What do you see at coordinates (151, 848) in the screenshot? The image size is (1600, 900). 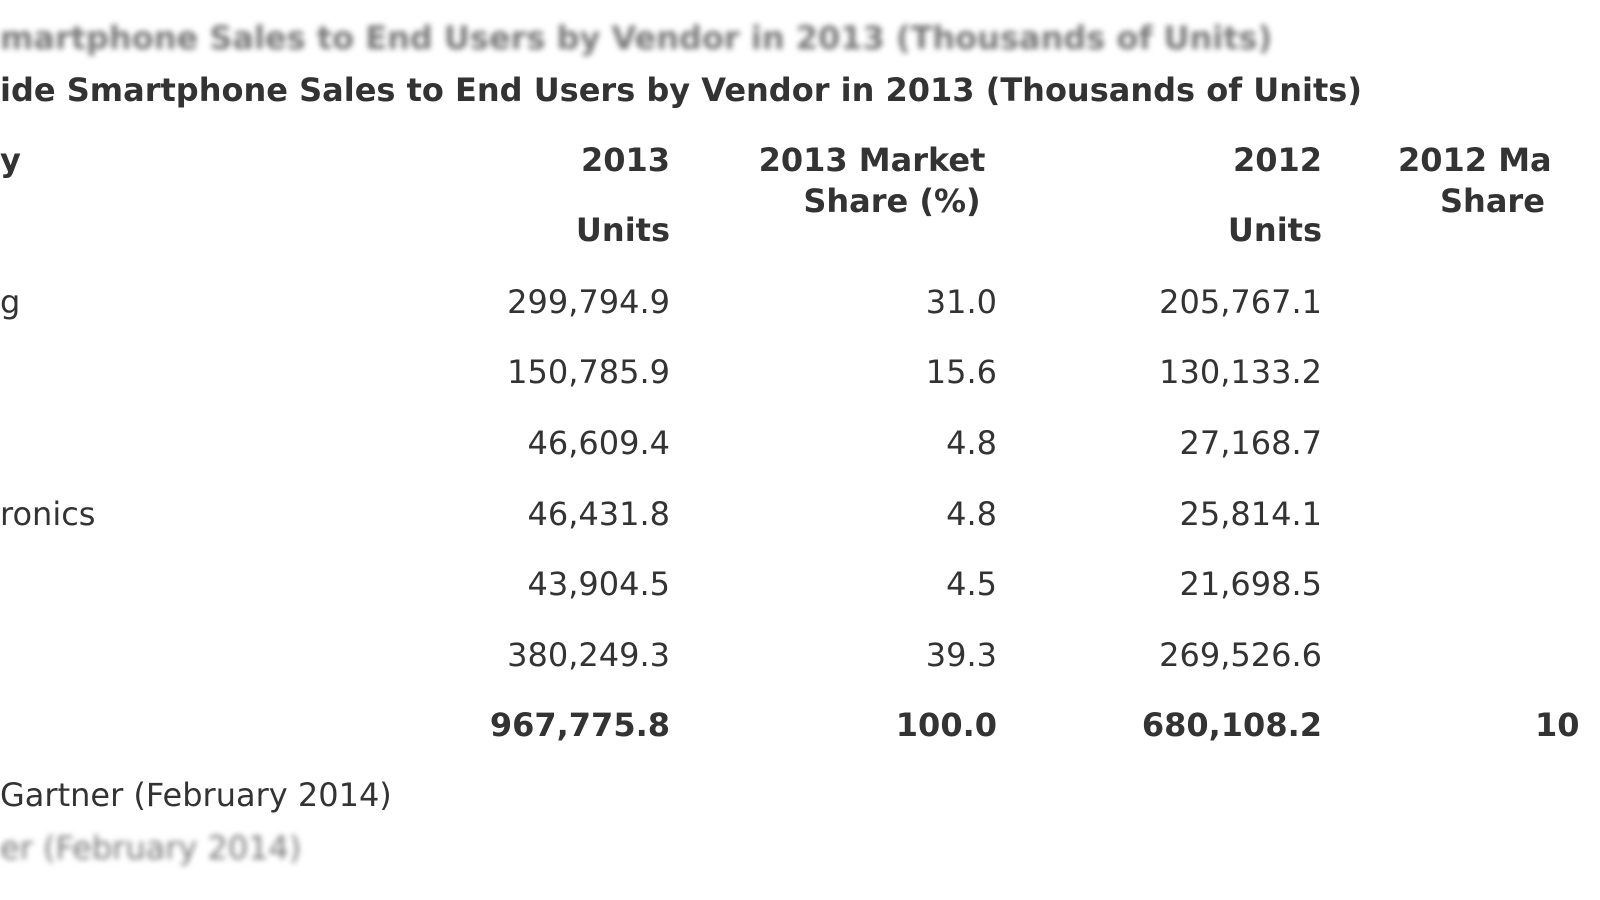 I see `reflection-source: er (February 2014)` at bounding box center [151, 848].